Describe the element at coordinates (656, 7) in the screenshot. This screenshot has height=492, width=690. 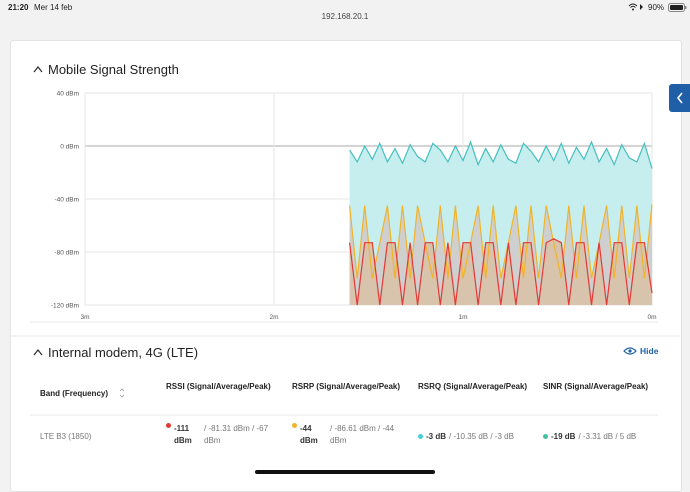
I see `status-battery: 90%` at that location.